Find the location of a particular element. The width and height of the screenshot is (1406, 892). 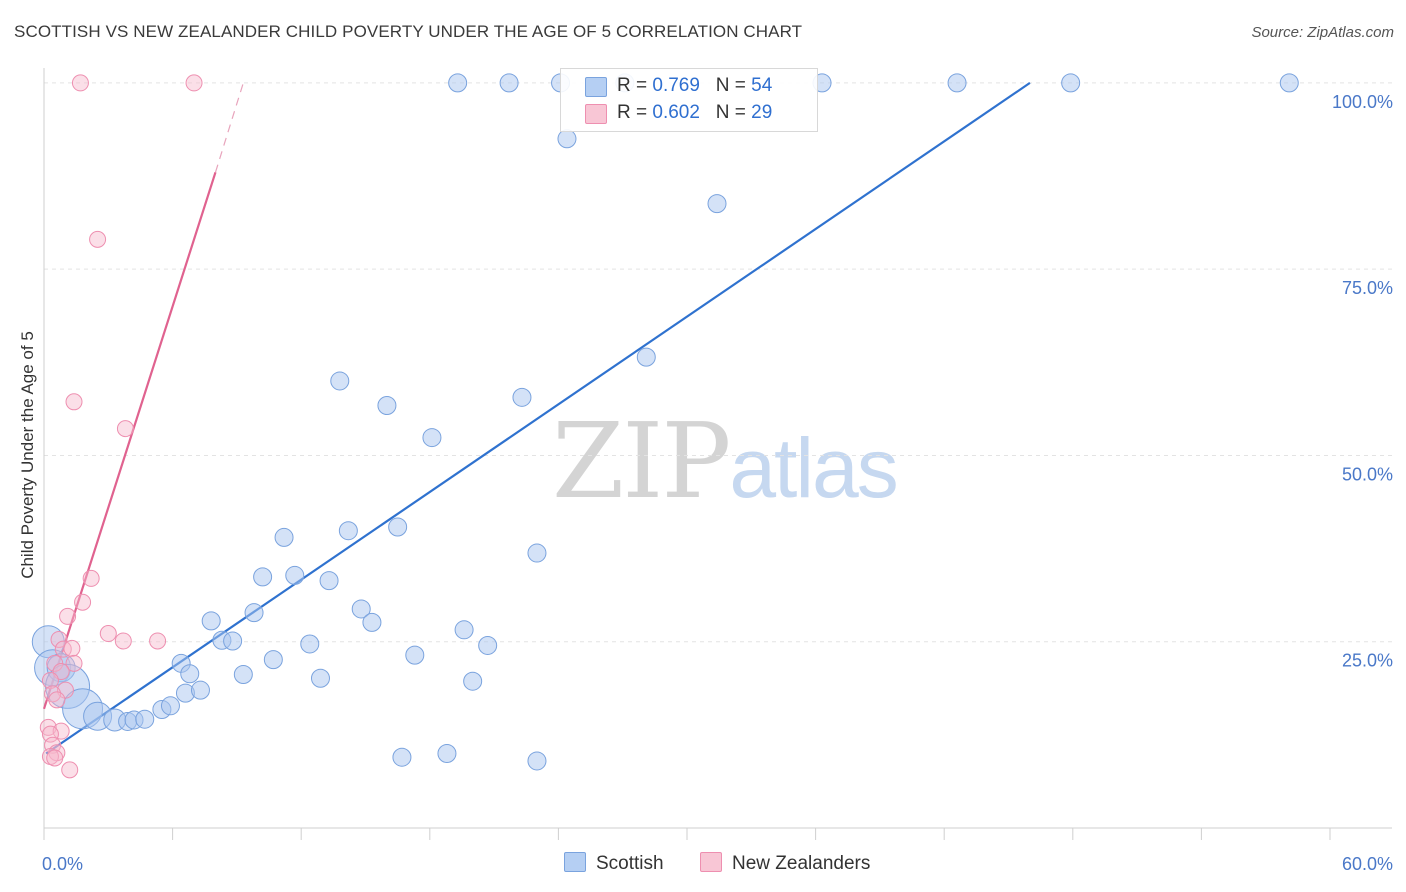

legend-r-nz: 0.602 is located at coordinates (676, 112).